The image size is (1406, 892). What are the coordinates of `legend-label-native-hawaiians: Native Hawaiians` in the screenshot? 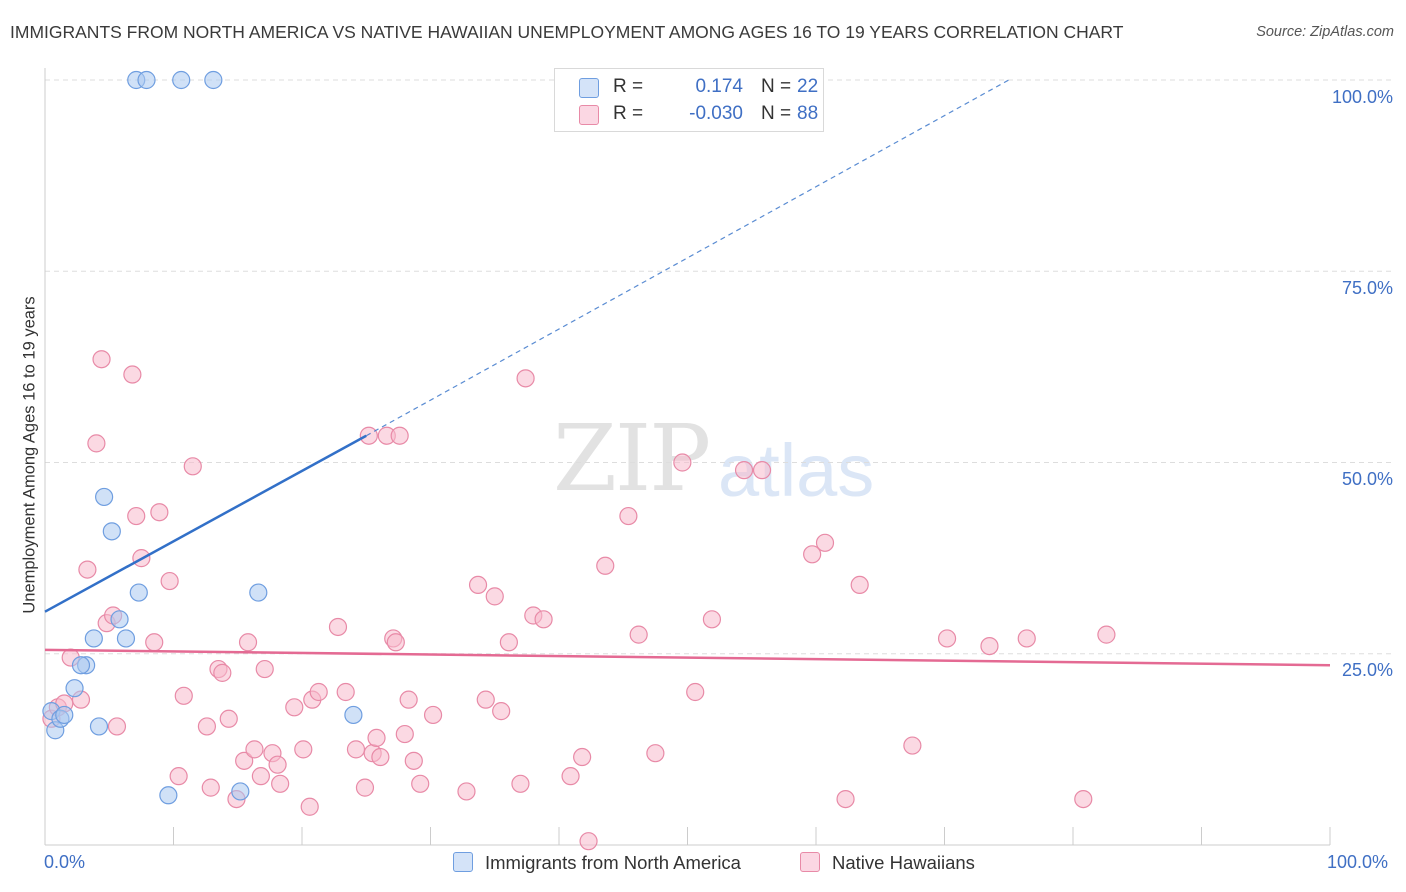 It's located at (903, 862).